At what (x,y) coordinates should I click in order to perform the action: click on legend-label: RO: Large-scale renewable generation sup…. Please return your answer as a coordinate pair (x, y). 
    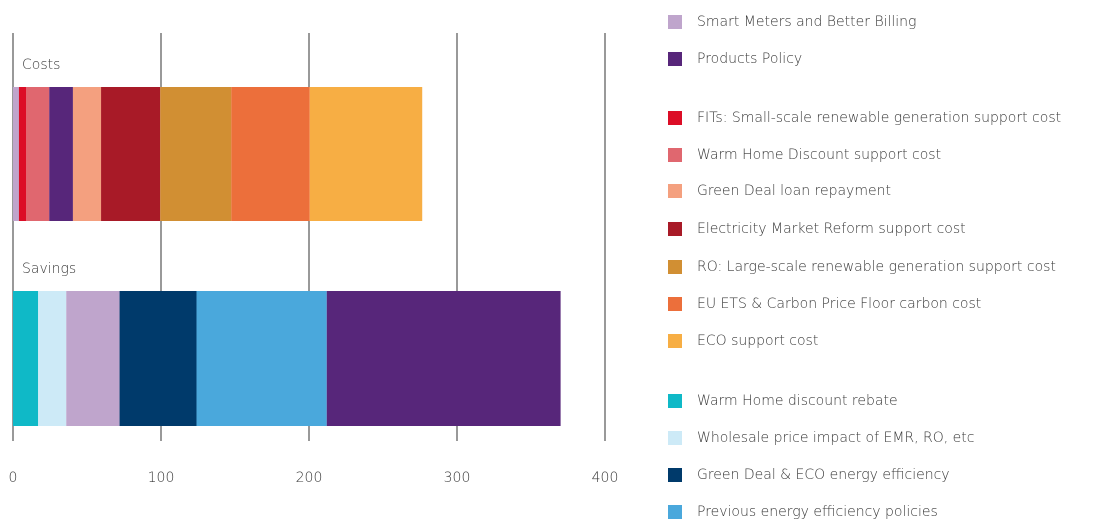
    Looking at the image, I should click on (876, 267).